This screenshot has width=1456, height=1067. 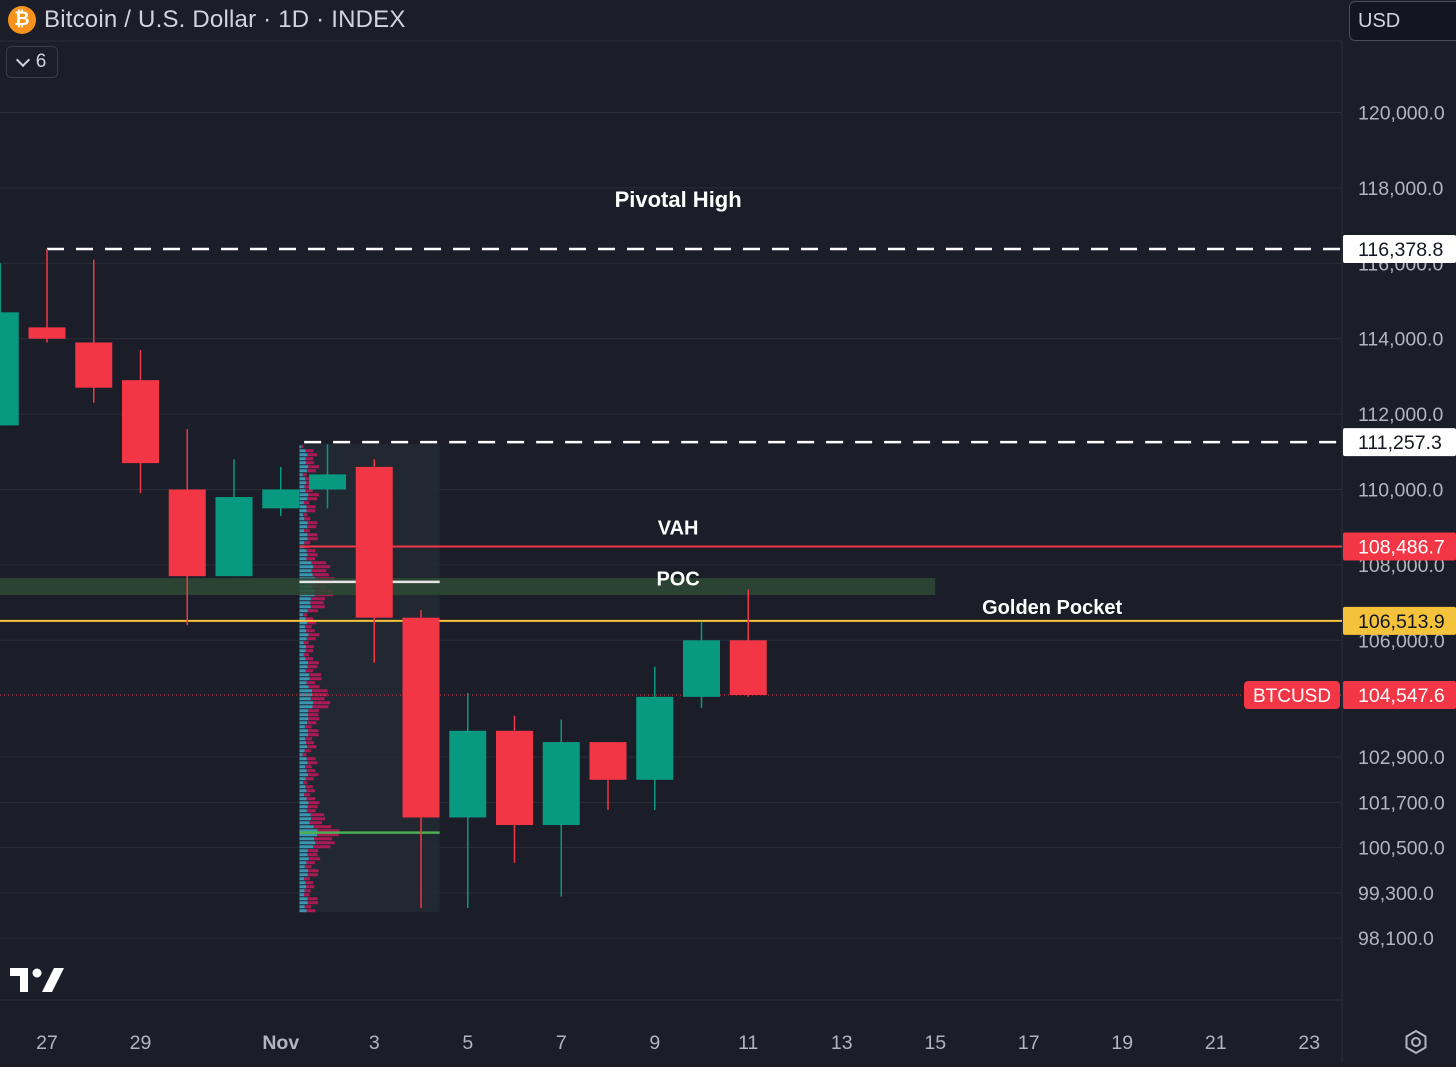 What do you see at coordinates (1401, 548) in the screenshot?
I see `axis-price-label-2: 108,486.7` at bounding box center [1401, 548].